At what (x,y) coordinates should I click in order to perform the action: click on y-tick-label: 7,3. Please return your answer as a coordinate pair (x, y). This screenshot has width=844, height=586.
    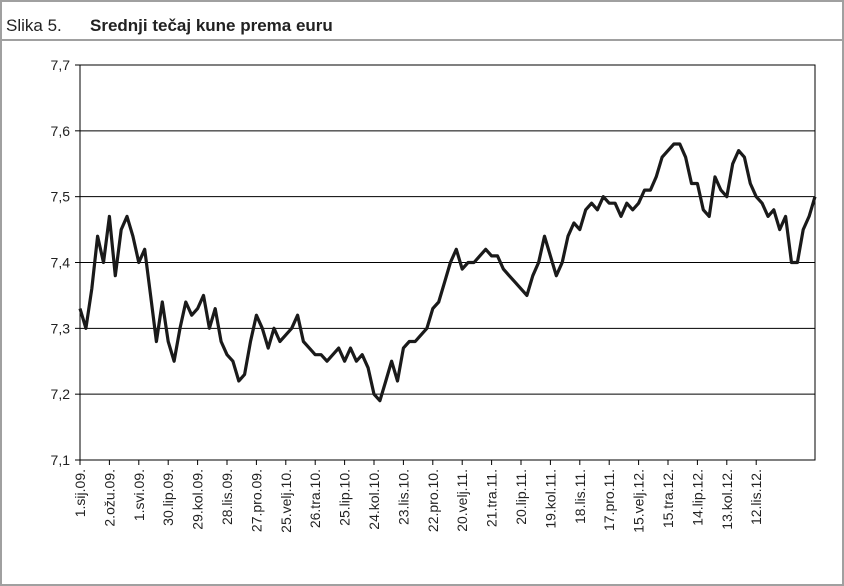
    Looking at the image, I should click on (61, 328).